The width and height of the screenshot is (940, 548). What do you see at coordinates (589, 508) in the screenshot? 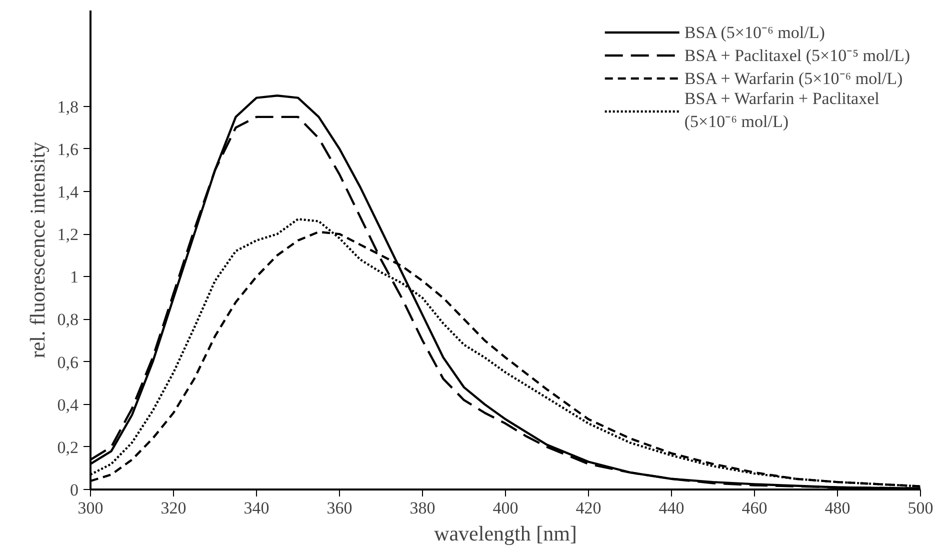
I see `x-tick-label: 420` at bounding box center [589, 508].